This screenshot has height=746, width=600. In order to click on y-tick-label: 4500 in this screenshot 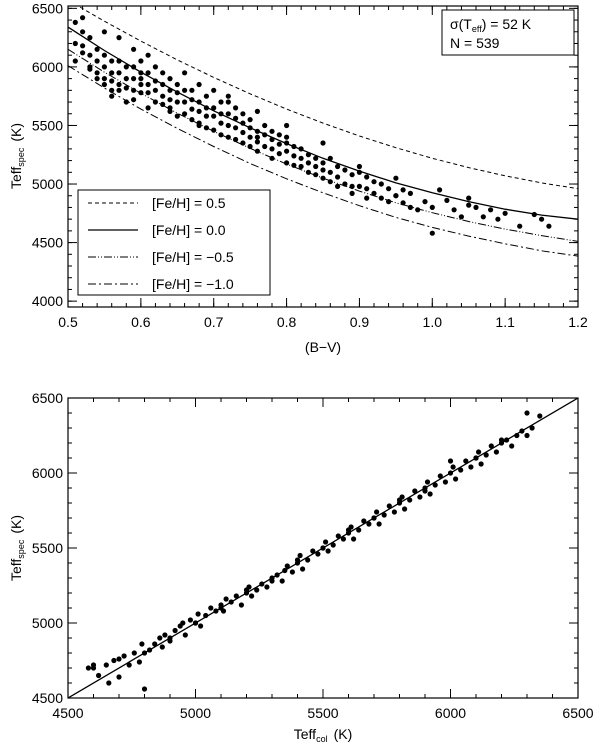, I will do `click(47, 698)`.